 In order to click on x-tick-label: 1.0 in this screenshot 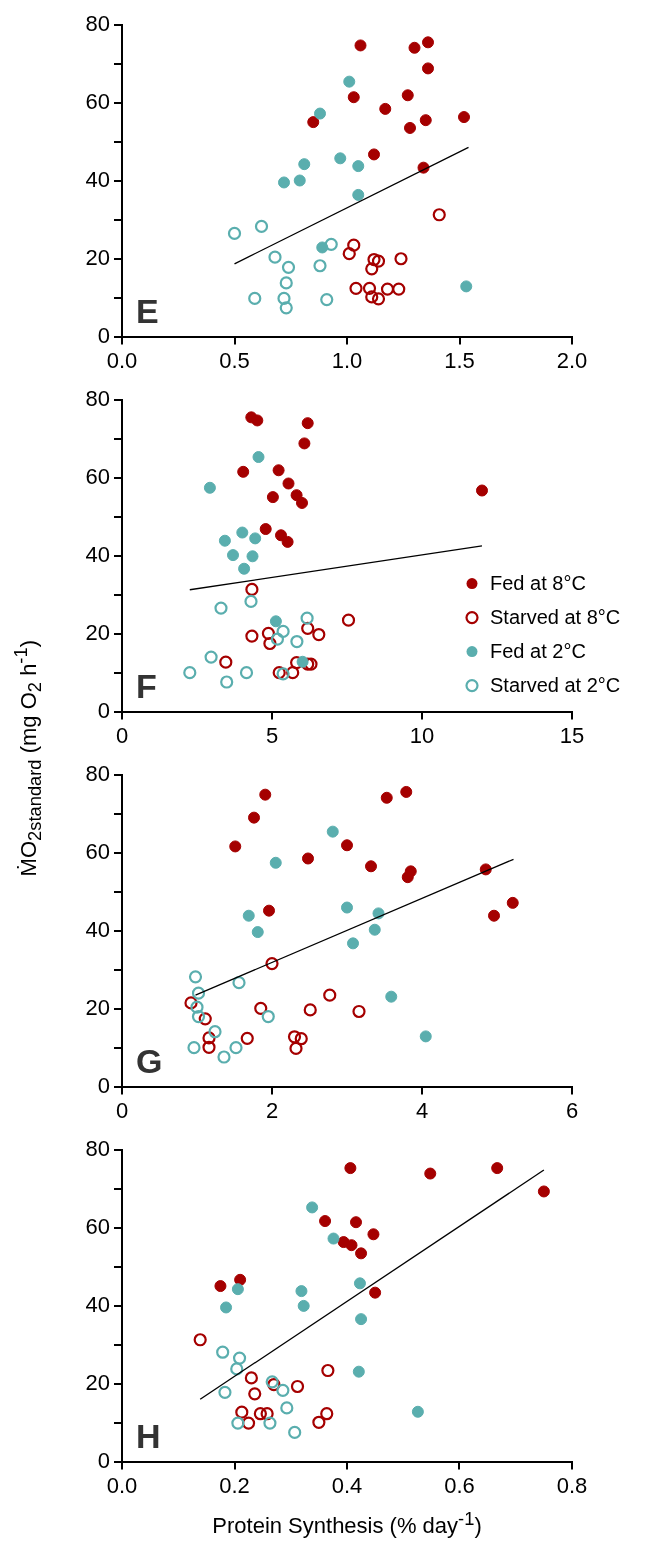, I will do `click(347, 360)`.